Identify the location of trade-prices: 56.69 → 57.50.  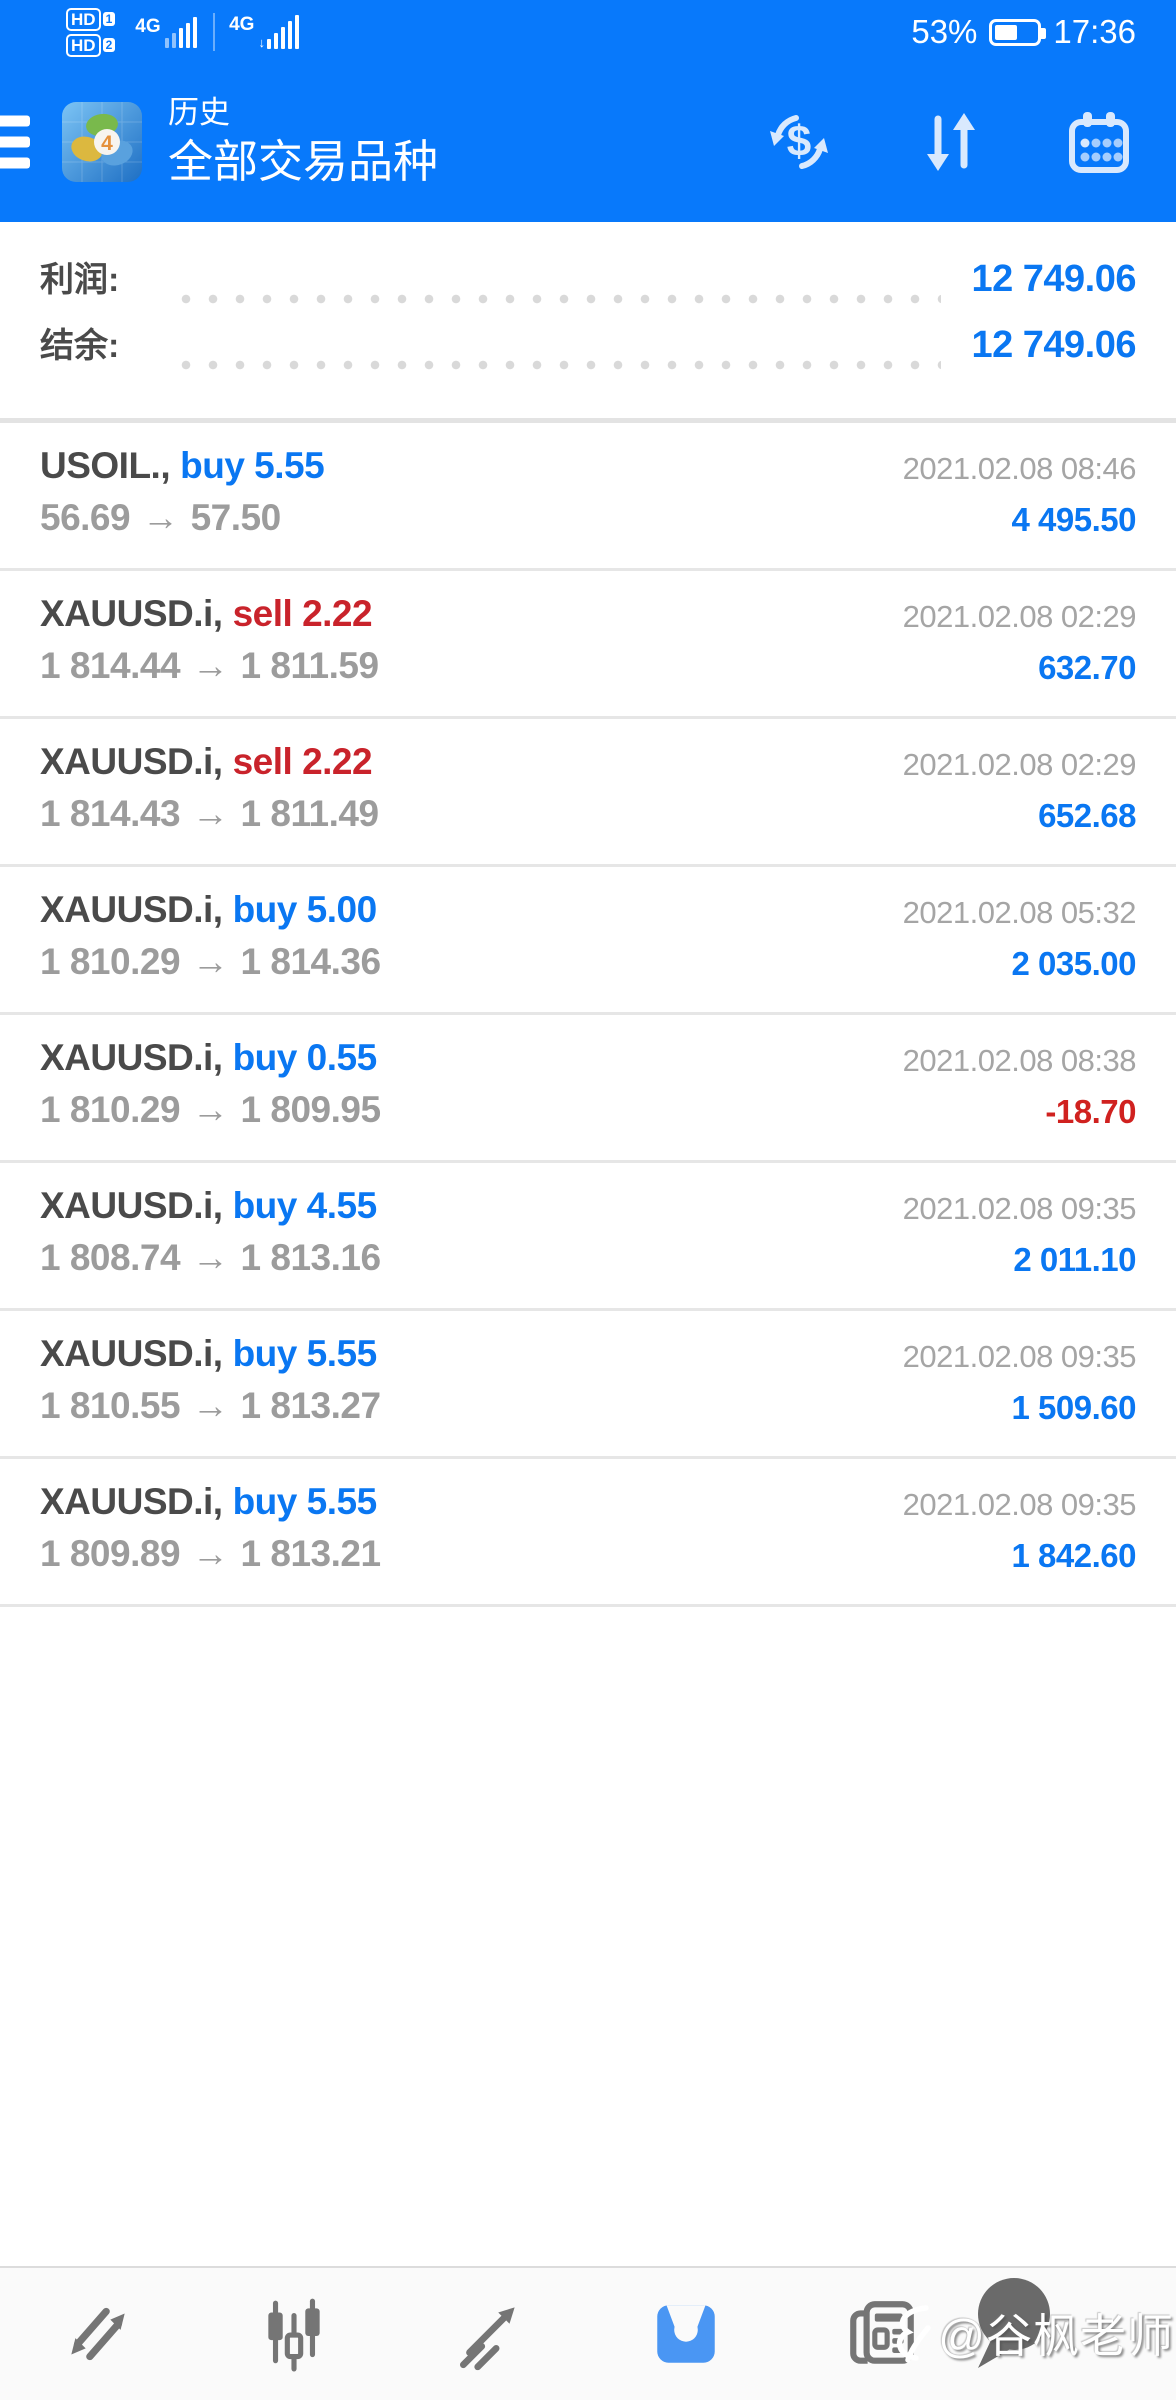
(160, 517).